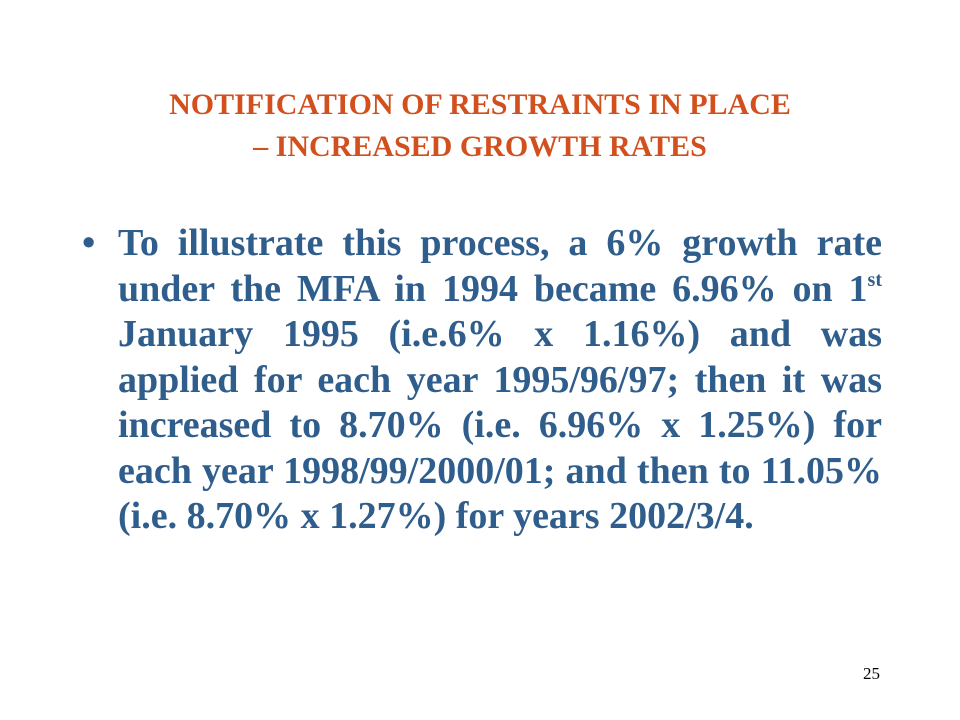 The width and height of the screenshot is (960, 720). Describe the element at coordinates (874, 279) in the screenshot. I see `ordinal-superscript: st` at that location.